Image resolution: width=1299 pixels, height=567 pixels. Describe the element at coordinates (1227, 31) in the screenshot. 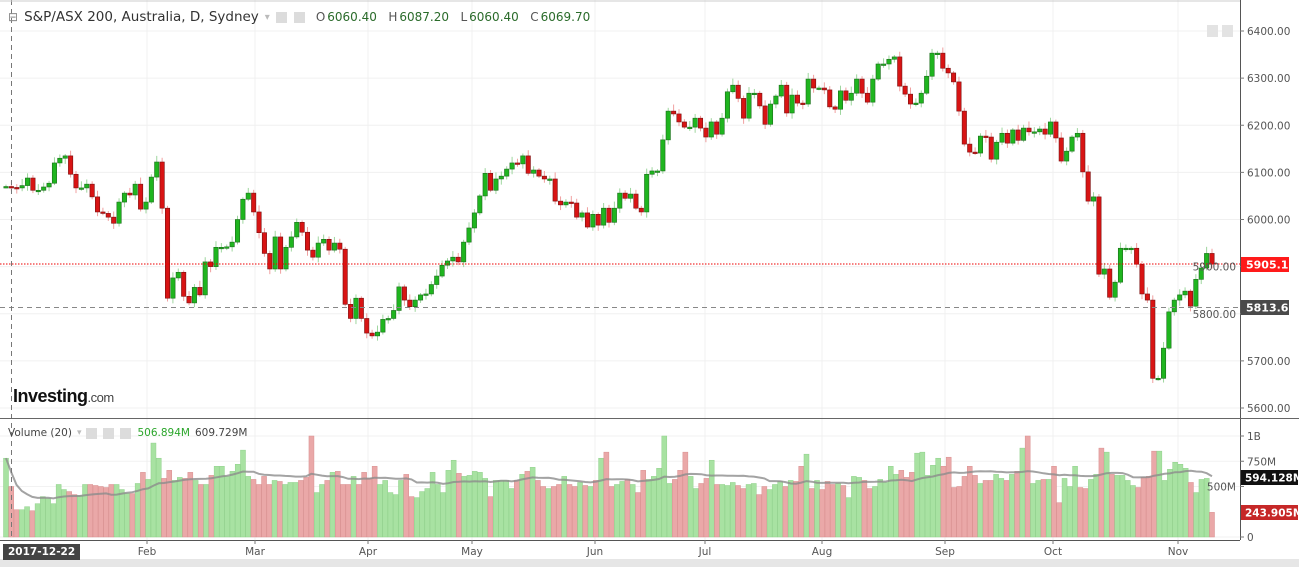

I see `scale-down-button` at that location.